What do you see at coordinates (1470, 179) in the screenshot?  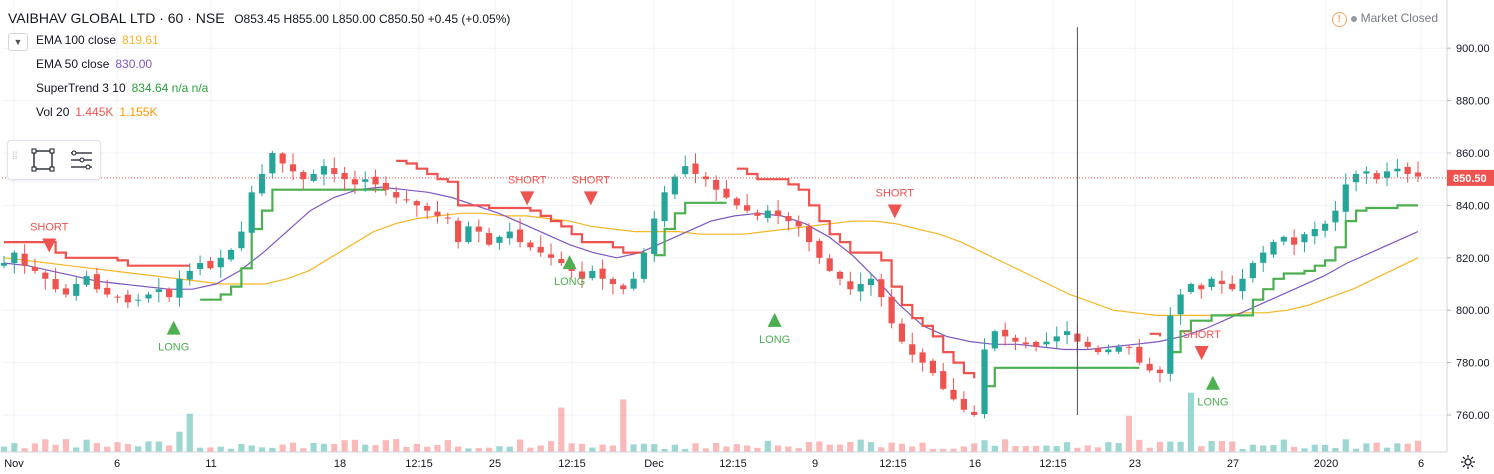 I see `last-price-label: 850.50` at bounding box center [1470, 179].